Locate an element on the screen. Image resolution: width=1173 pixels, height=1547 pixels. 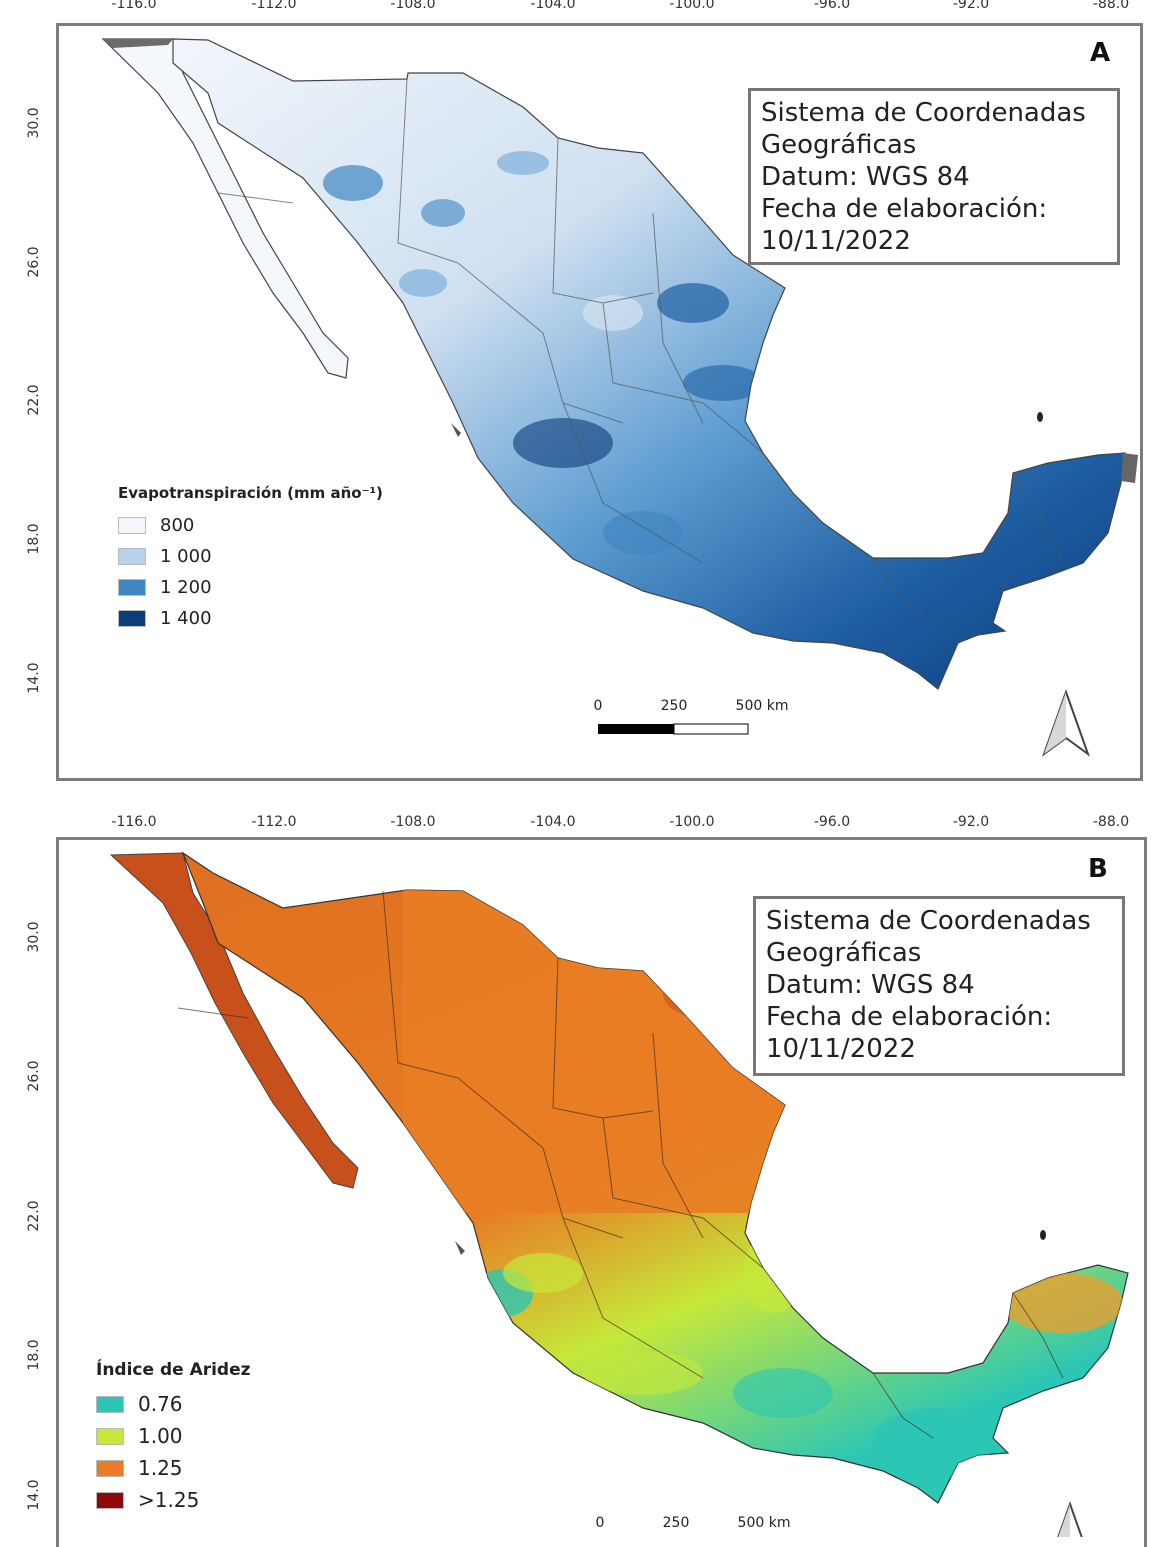
legend-label: 1.00 is located at coordinates (160, 1436).